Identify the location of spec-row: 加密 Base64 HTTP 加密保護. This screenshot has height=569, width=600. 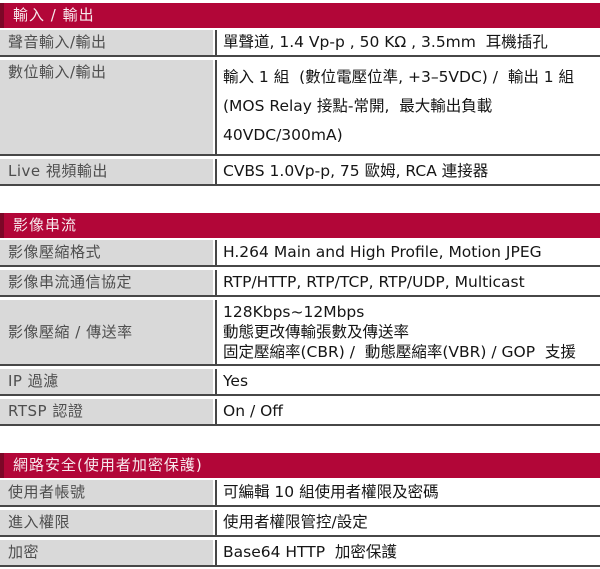
(300, 553).